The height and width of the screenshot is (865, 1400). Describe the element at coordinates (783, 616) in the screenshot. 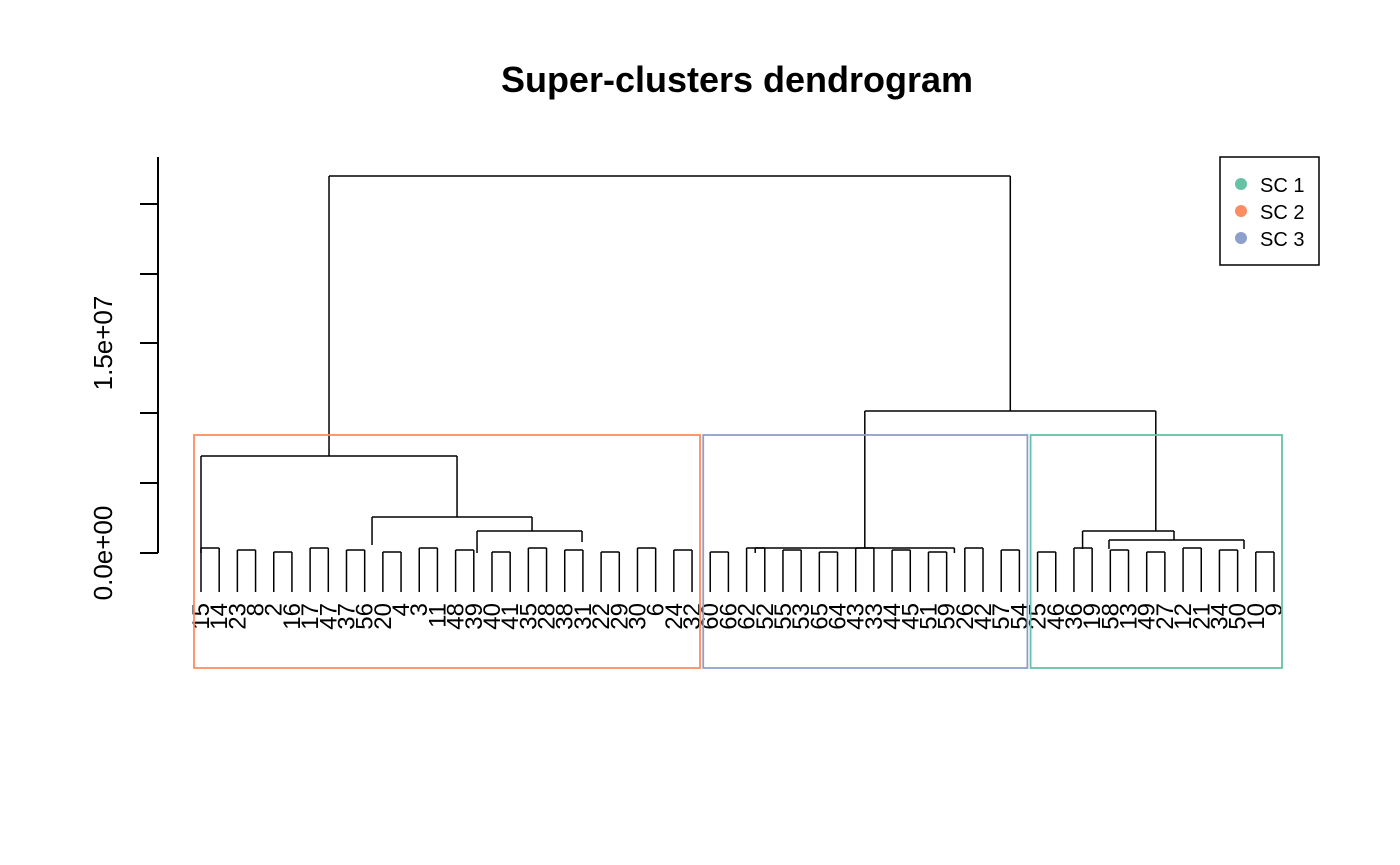

I see `leaf-label: 55` at that location.